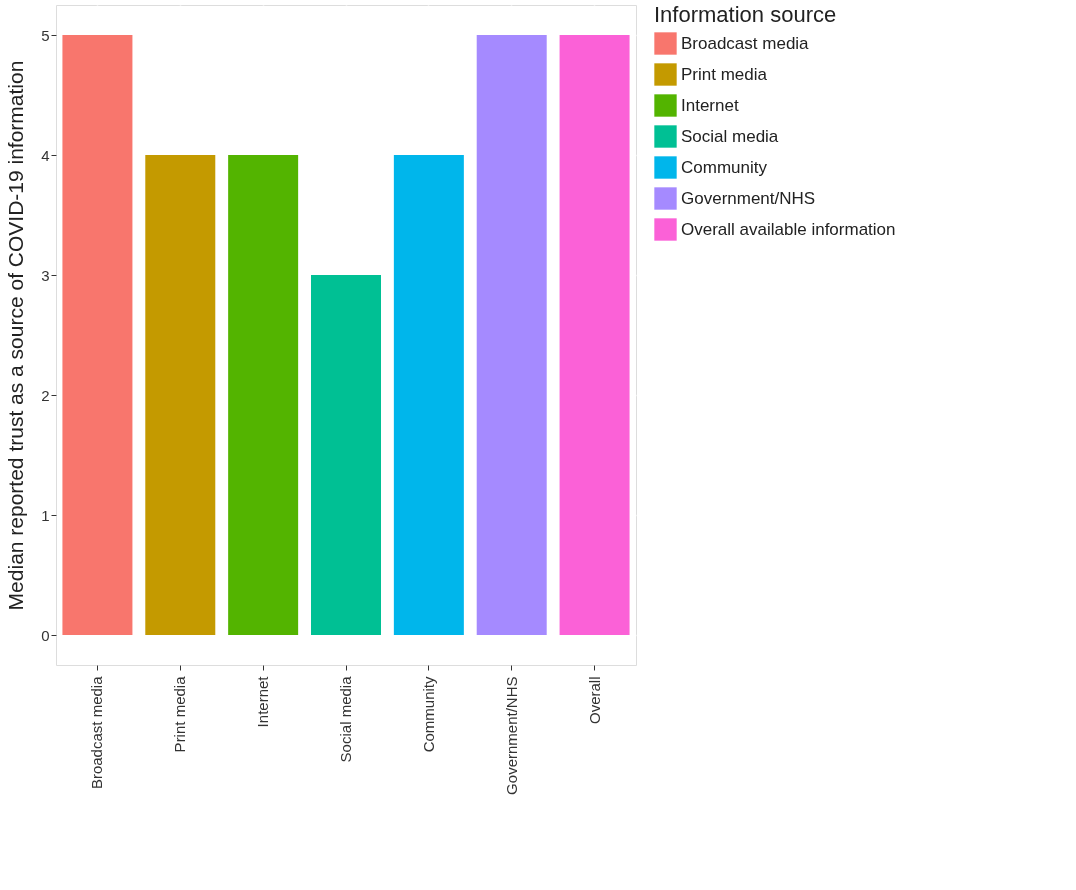  I want to click on y-tick-label: 5, so click(45, 35).